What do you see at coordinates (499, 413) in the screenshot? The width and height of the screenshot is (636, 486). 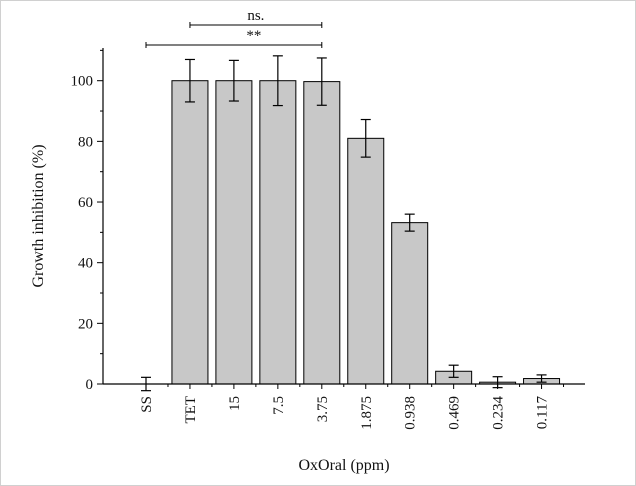 I see `x-tick-label-0.234: 0.234` at bounding box center [499, 413].